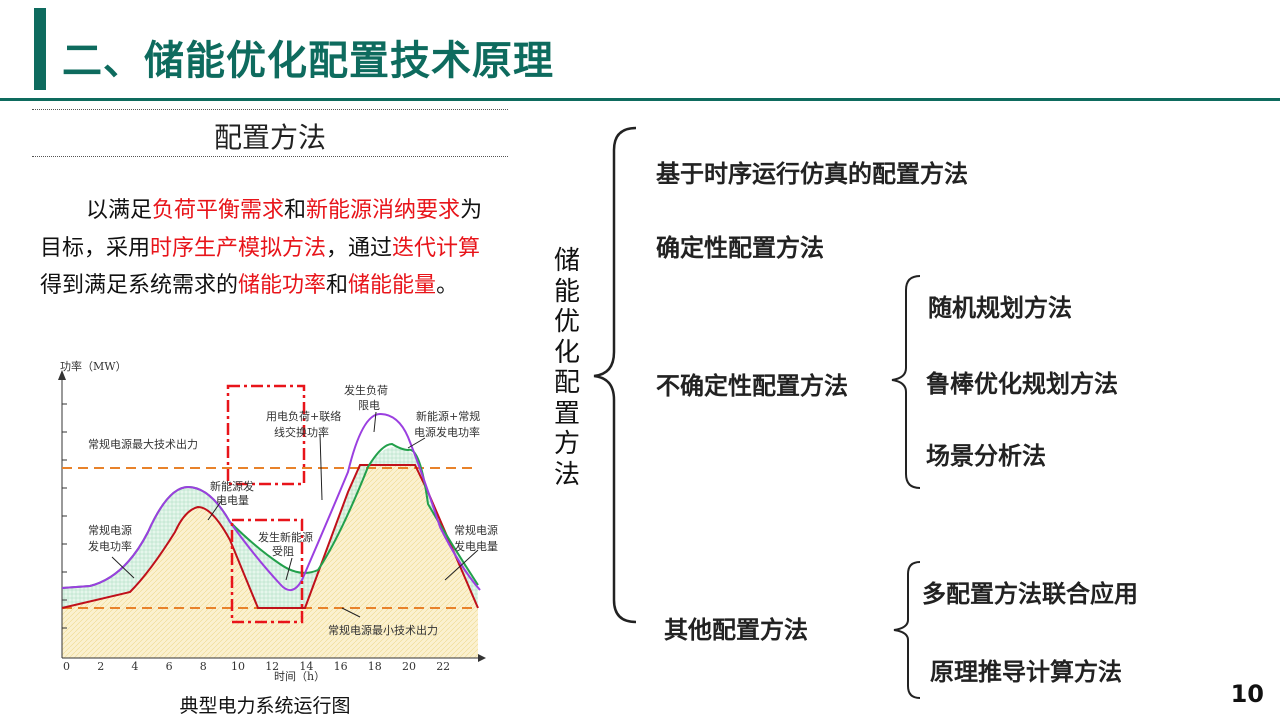  Describe the element at coordinates (447, 432) in the screenshot. I see `renew-conv-label-2: 电源发电功率` at that location.